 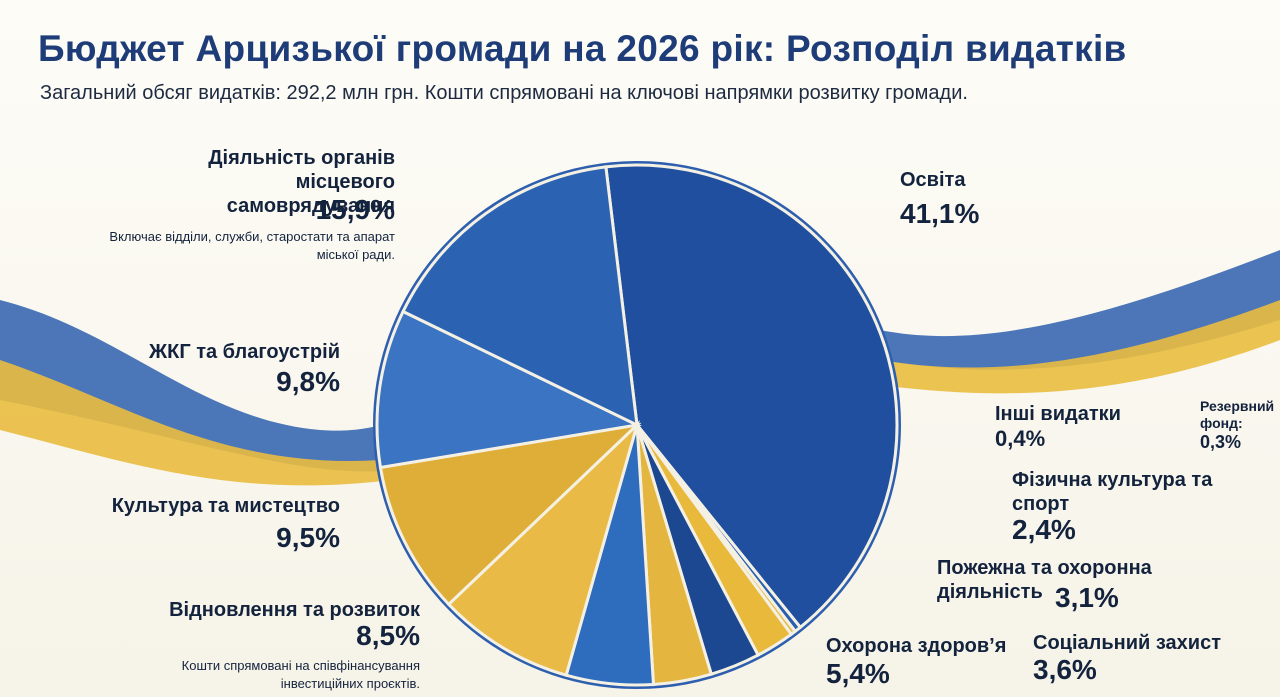 What do you see at coordinates (244, 352) in the screenshot?
I see `category-label: ЖКГ та благоустрій` at bounding box center [244, 352].